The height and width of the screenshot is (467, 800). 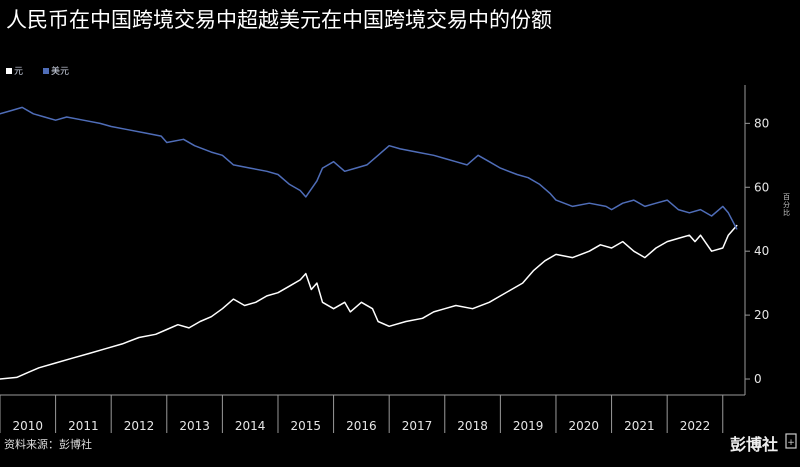 What do you see at coordinates (583, 426) in the screenshot?
I see `x-tick-label: 2020` at bounding box center [583, 426].